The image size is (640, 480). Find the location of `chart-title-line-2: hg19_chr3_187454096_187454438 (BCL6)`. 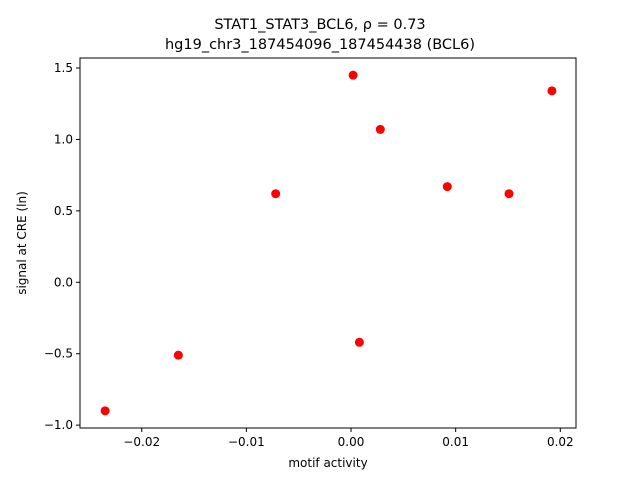

chart-title-line-2: hg19_chr3_187454096_187454438 (BCL6) is located at coordinates (320, 45).